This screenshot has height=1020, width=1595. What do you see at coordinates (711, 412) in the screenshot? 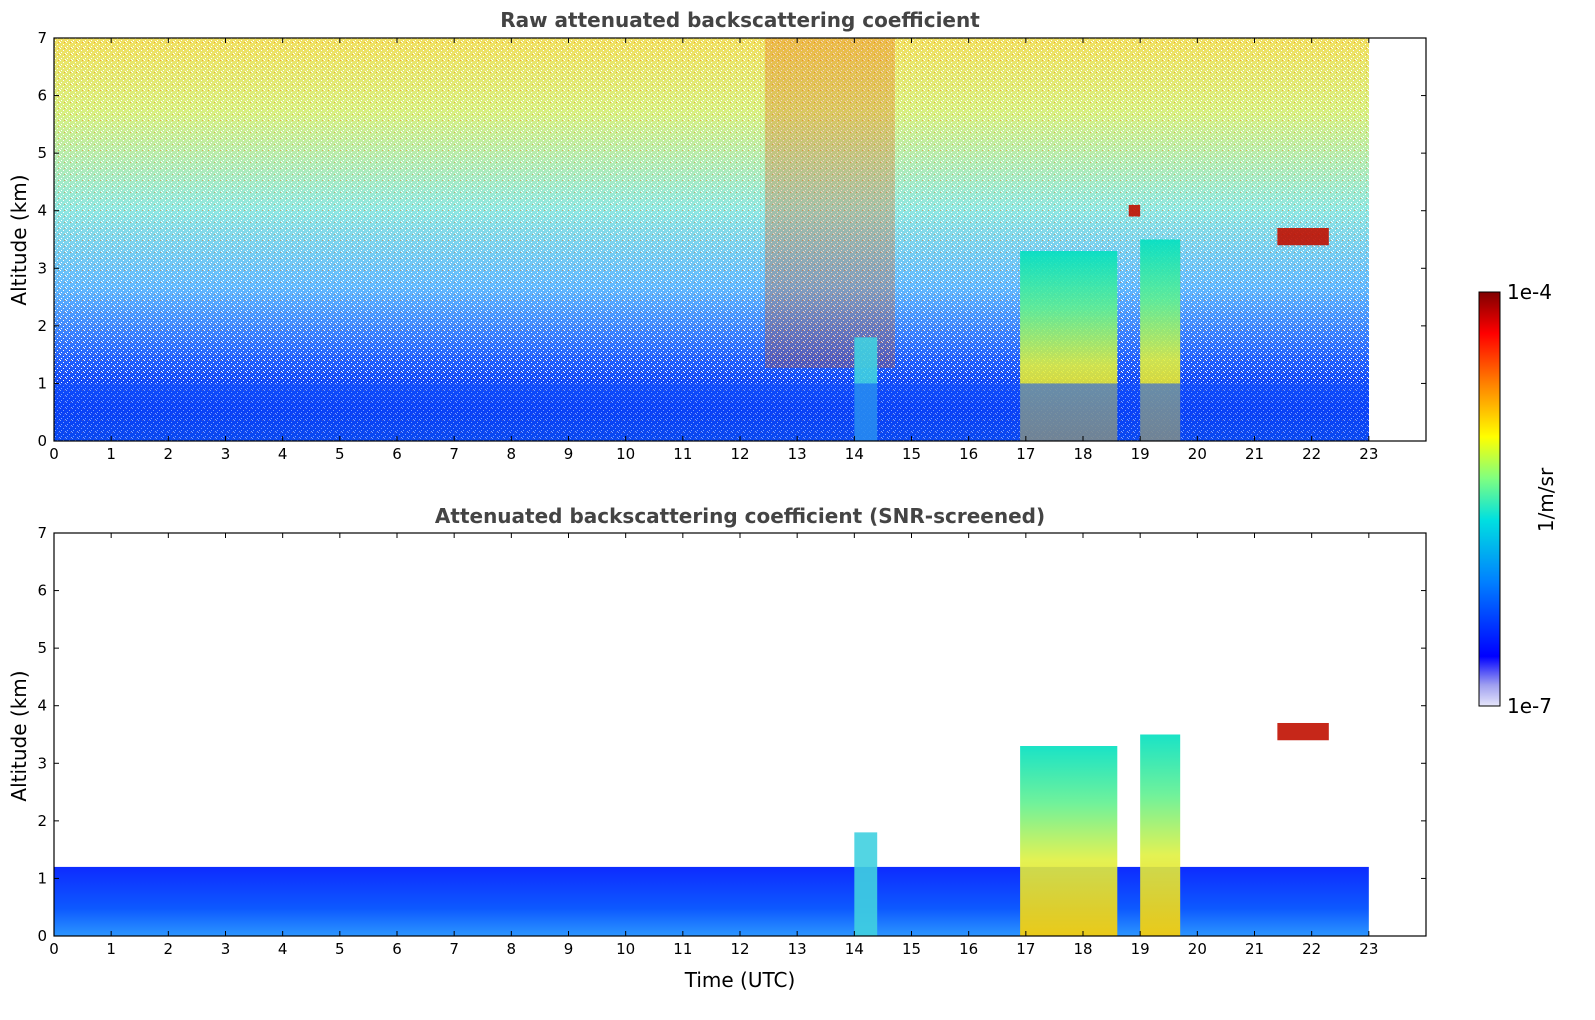
I see `boundary-layer-feature` at bounding box center [711, 412].